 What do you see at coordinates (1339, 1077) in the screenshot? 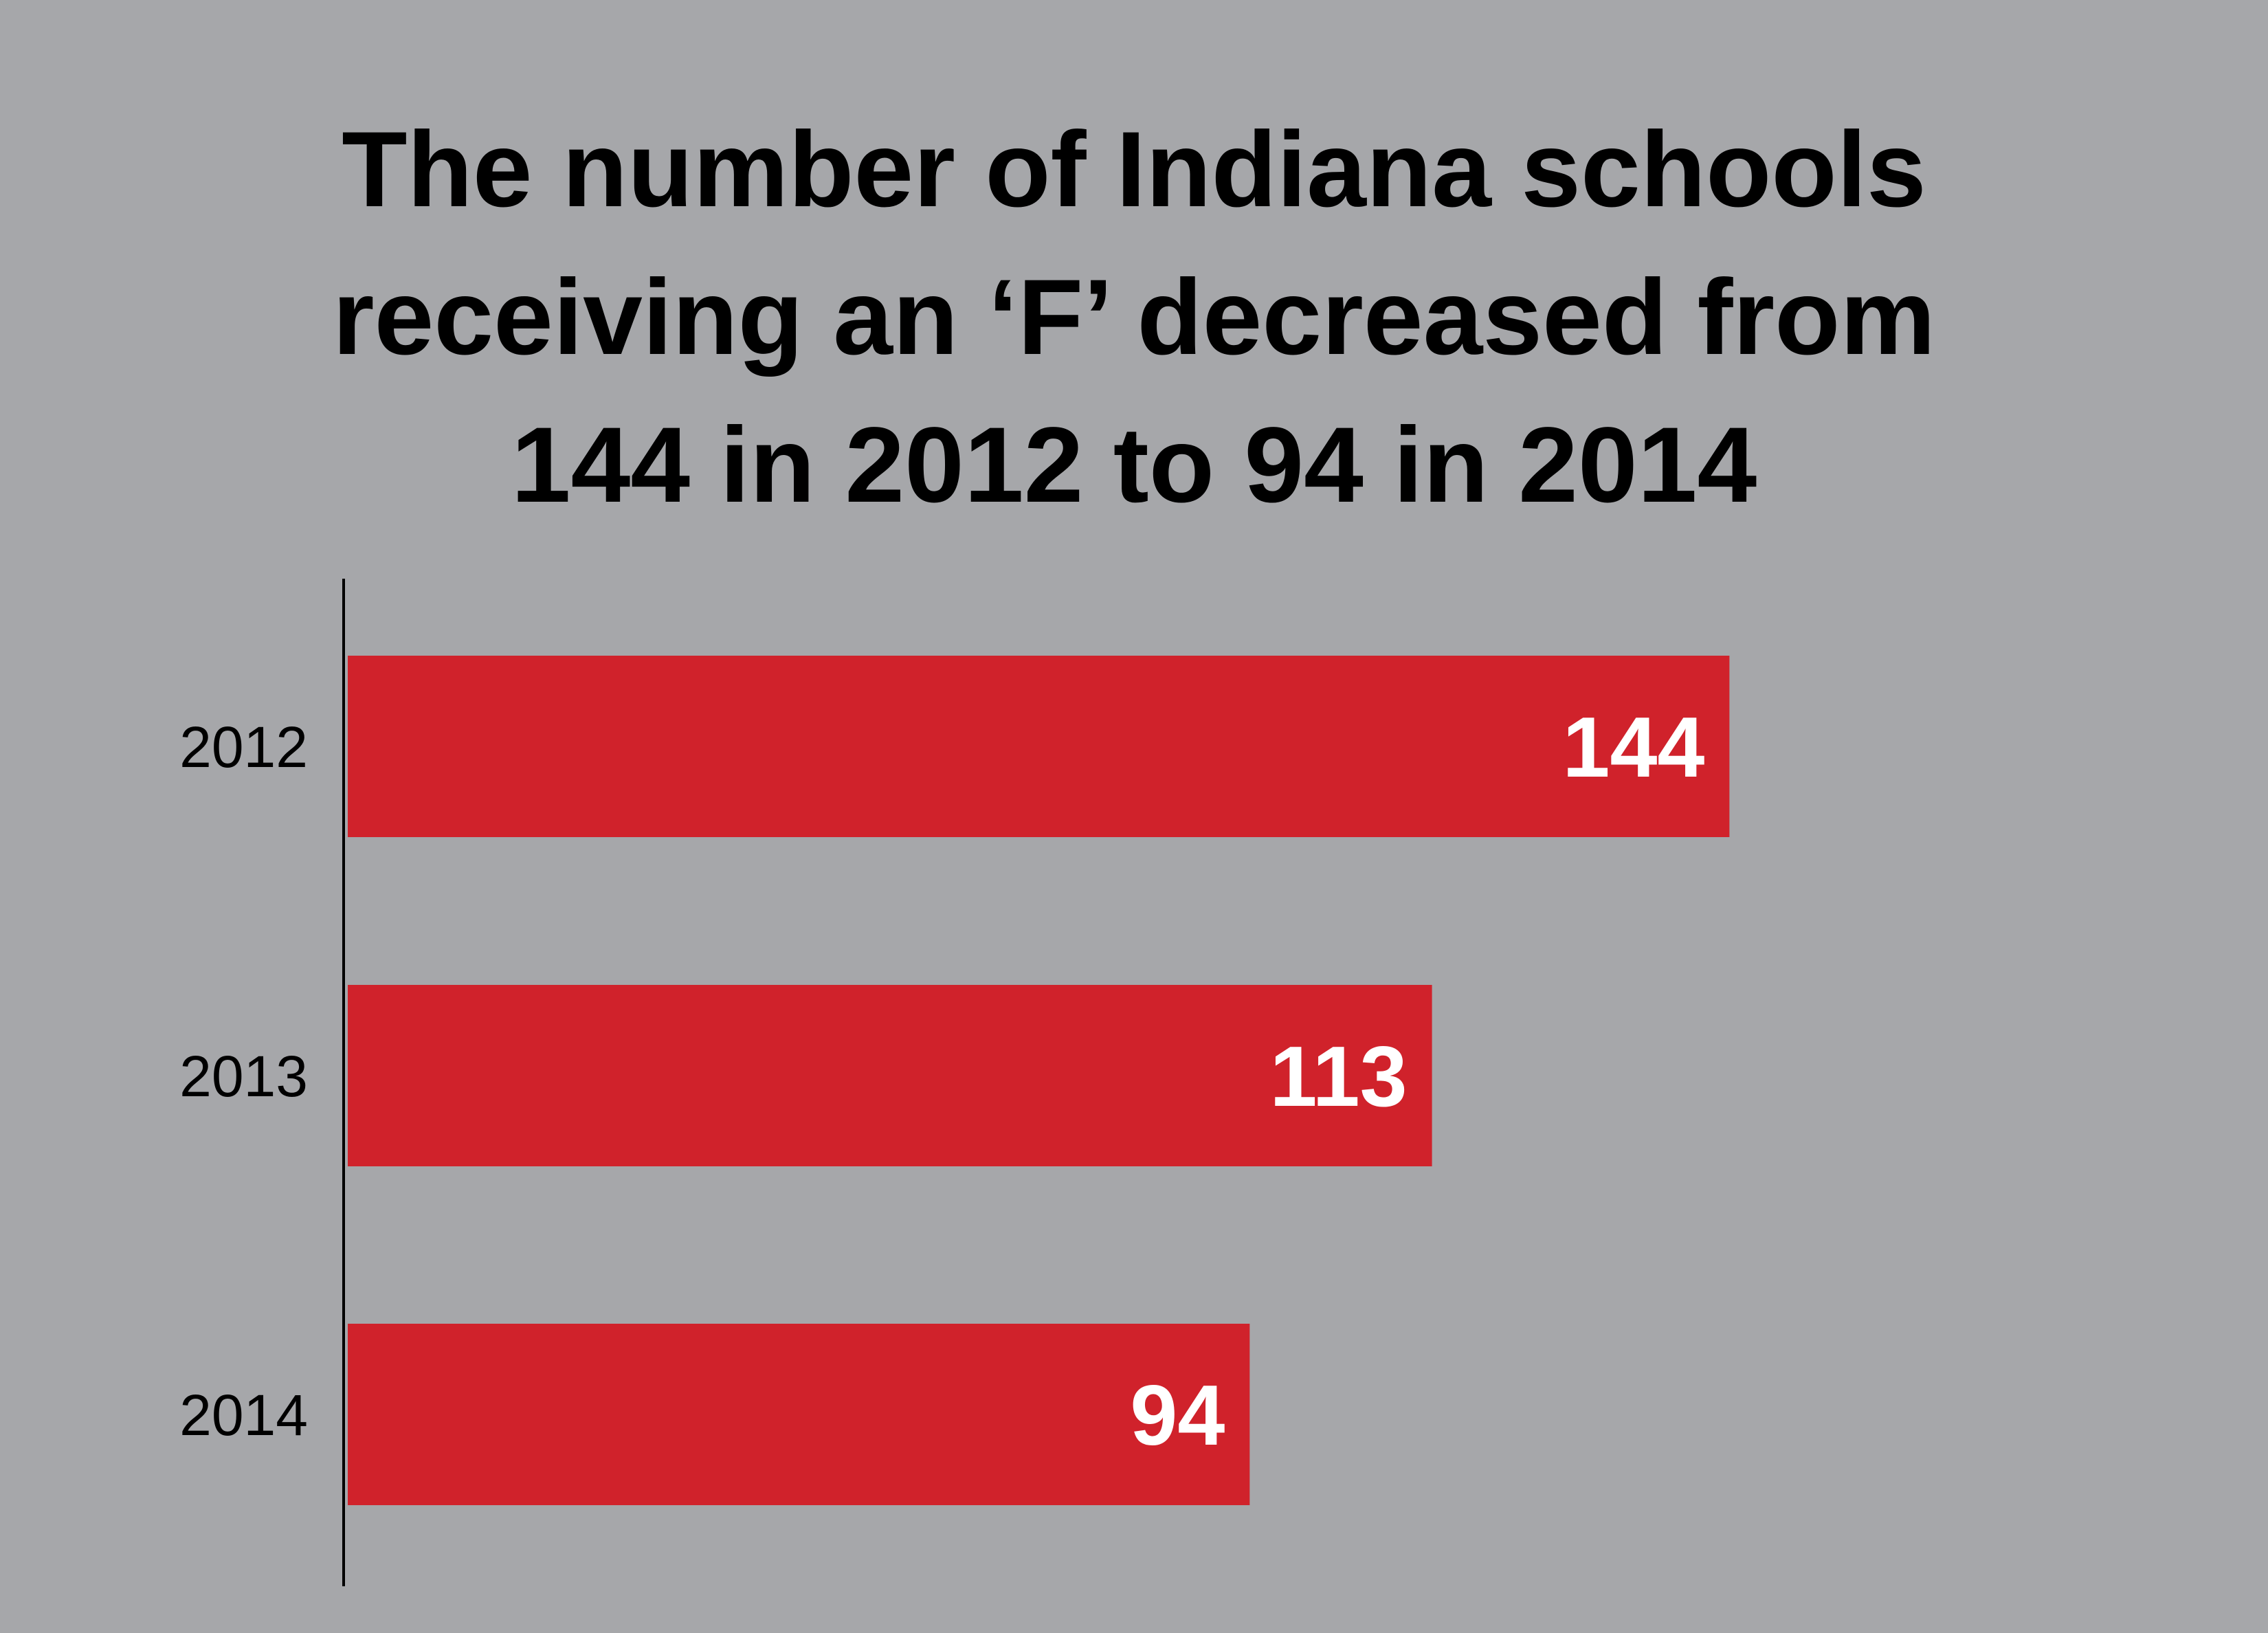
I see `bar-value-label-2013: 113` at bounding box center [1339, 1077].